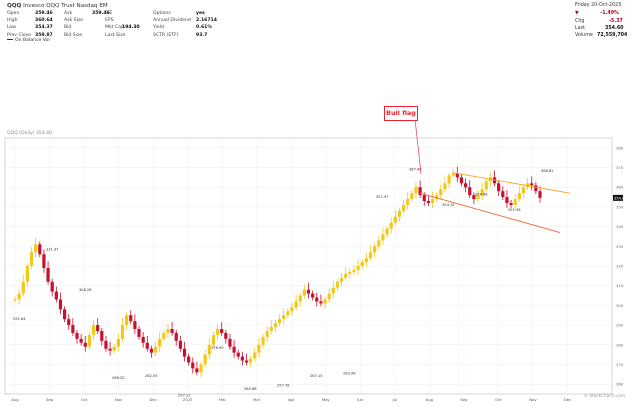 Image resolution: width=640 pixels, height=406 pixels. What do you see at coordinates (68, 28) in the screenshot?
I see `quote2-label: Bid` at bounding box center [68, 28].